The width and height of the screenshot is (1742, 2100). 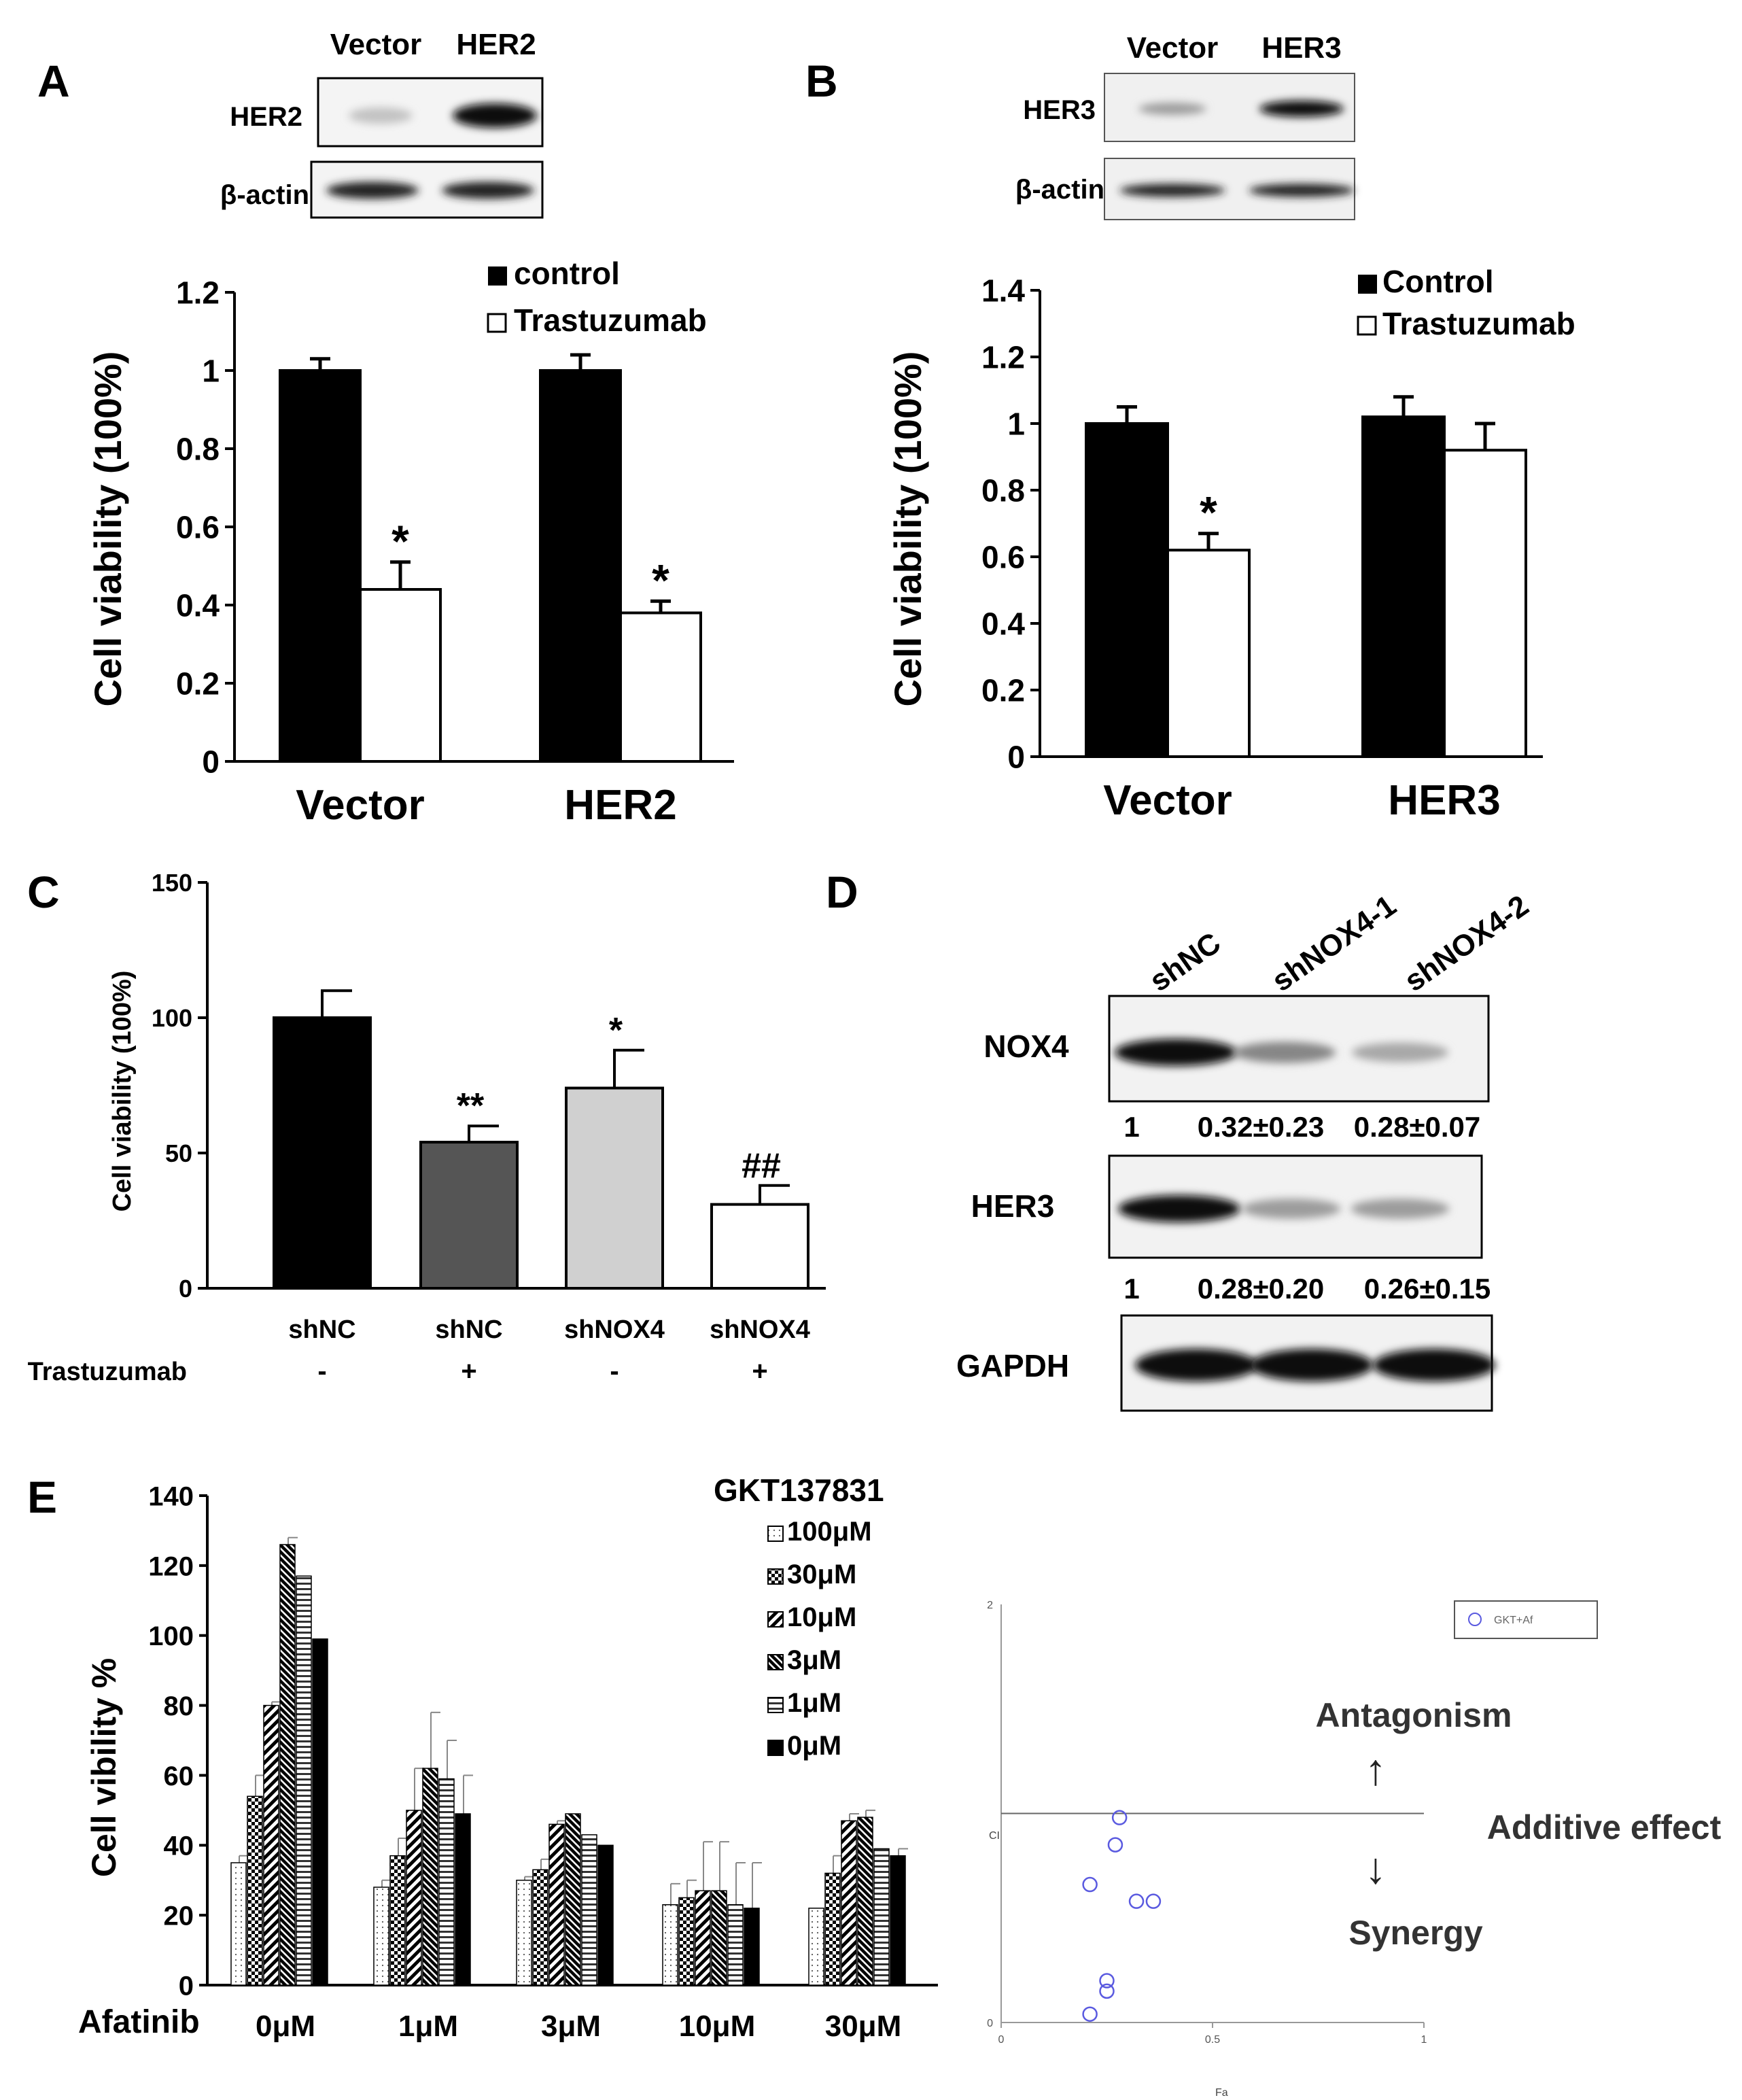 What do you see at coordinates (108, 529) in the screenshot?
I see `chart-a-ylabel: Cell viability (100%)` at bounding box center [108, 529].